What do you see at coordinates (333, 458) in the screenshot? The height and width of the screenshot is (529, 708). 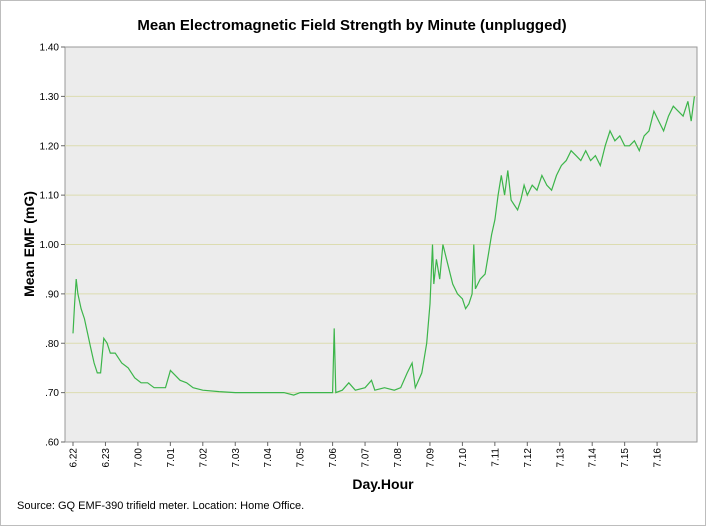 I see `x-tick-label: 7.06` at bounding box center [333, 458].